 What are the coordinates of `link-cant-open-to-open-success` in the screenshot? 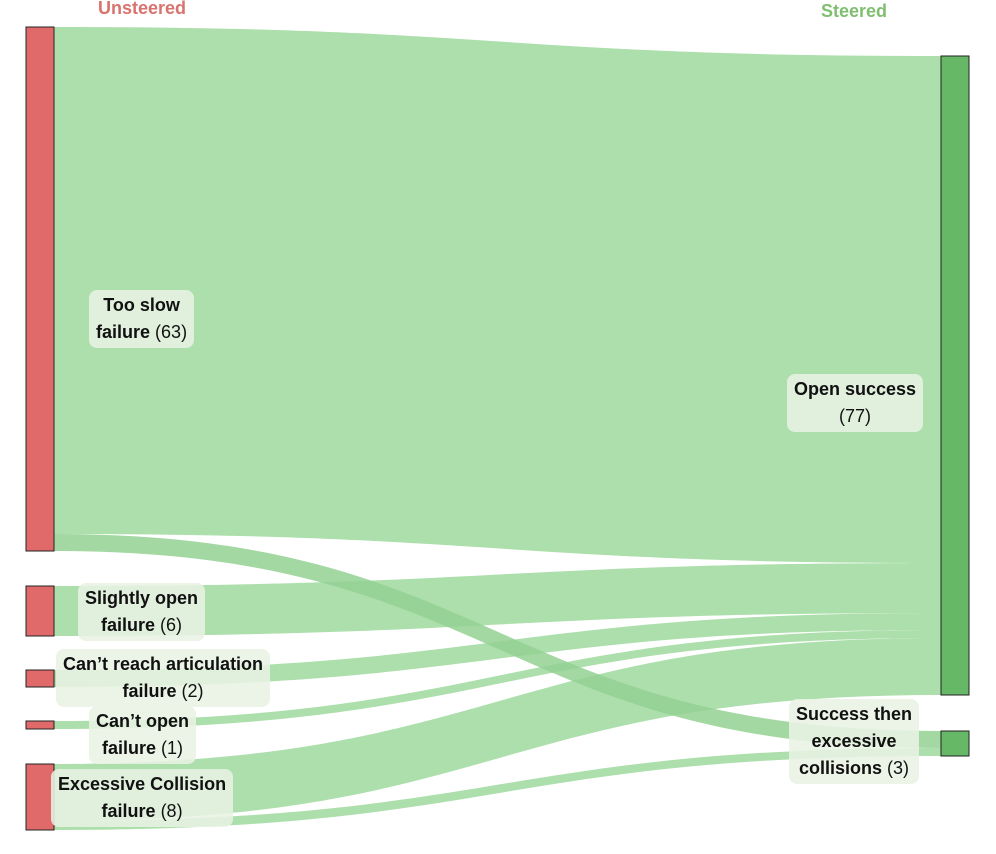 It's located at (497, 679).